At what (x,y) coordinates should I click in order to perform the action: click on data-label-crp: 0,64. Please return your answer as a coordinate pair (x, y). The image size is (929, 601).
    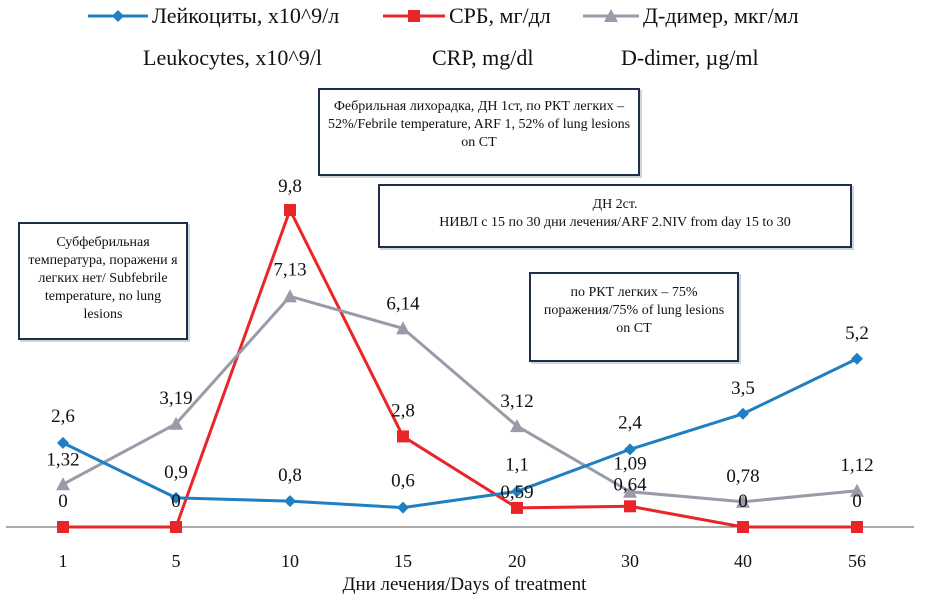
    Looking at the image, I should click on (630, 484).